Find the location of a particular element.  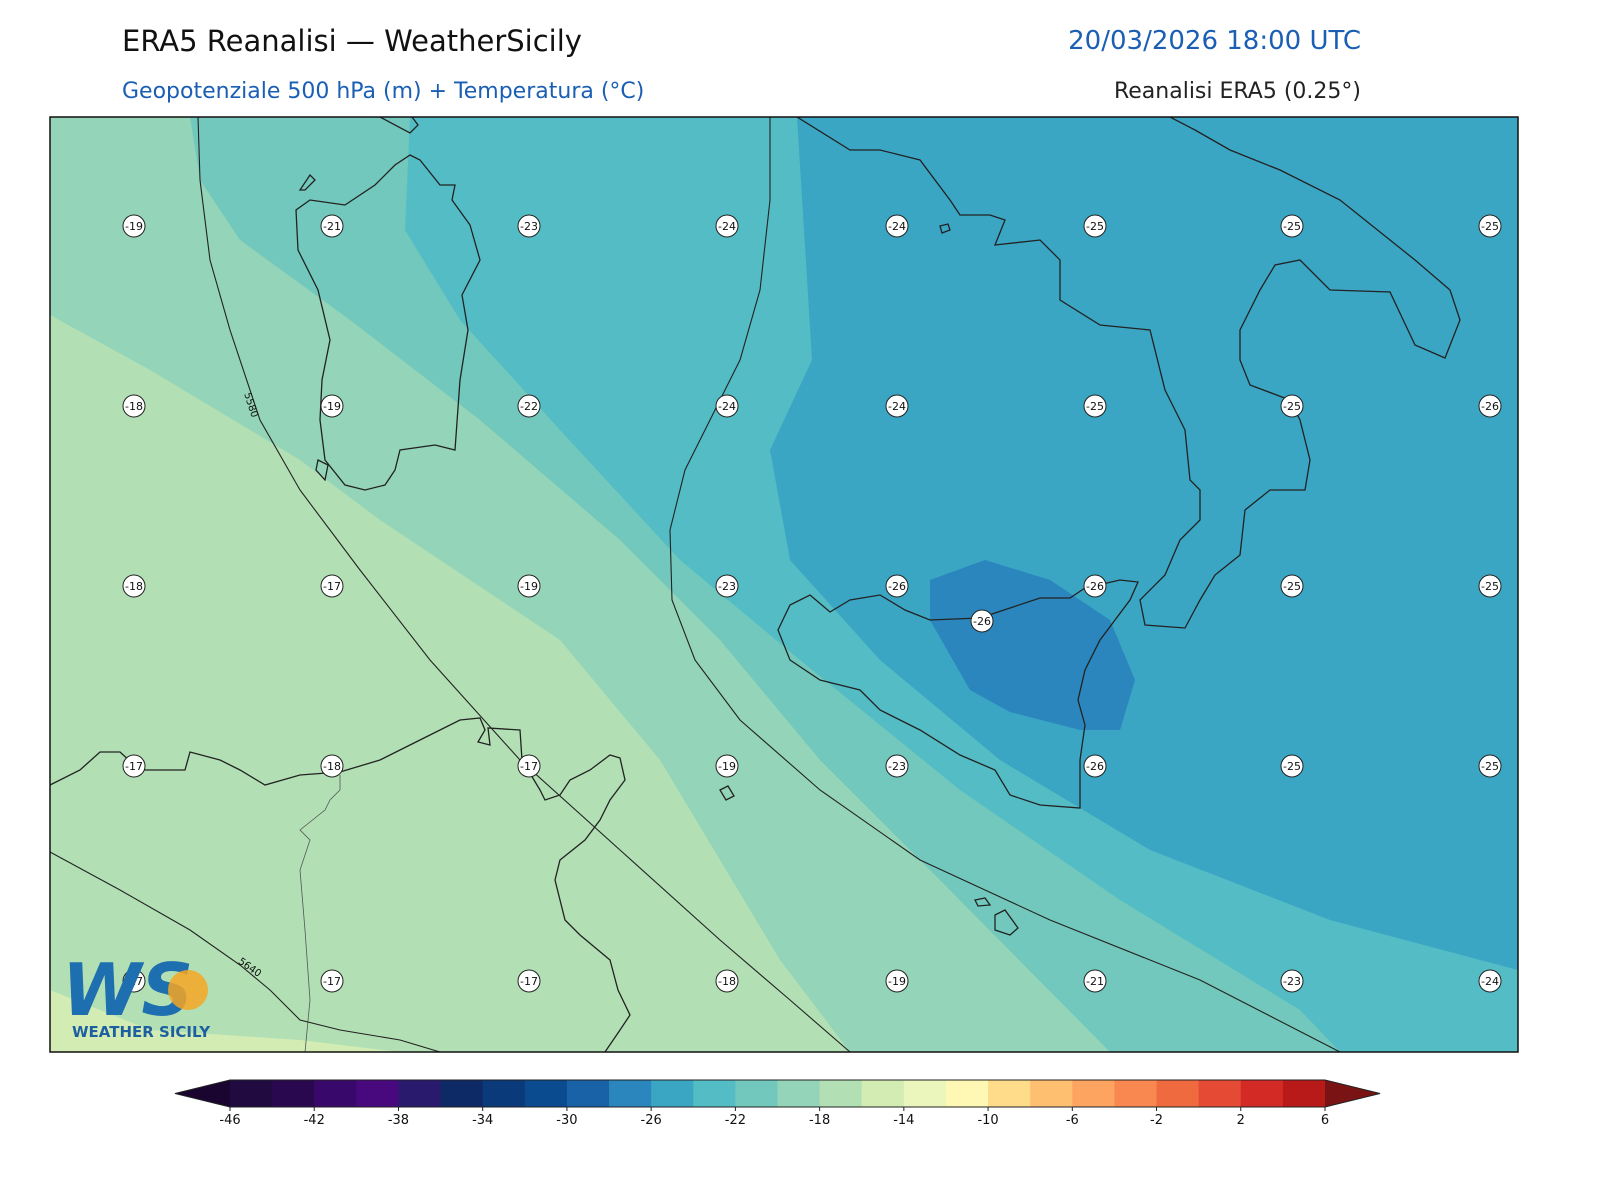

colorbar: -46 -42 -38 -34 -30 -26 -22 -18 -14 -10 -6 -2 2 6 is located at coordinates (777, 1103).